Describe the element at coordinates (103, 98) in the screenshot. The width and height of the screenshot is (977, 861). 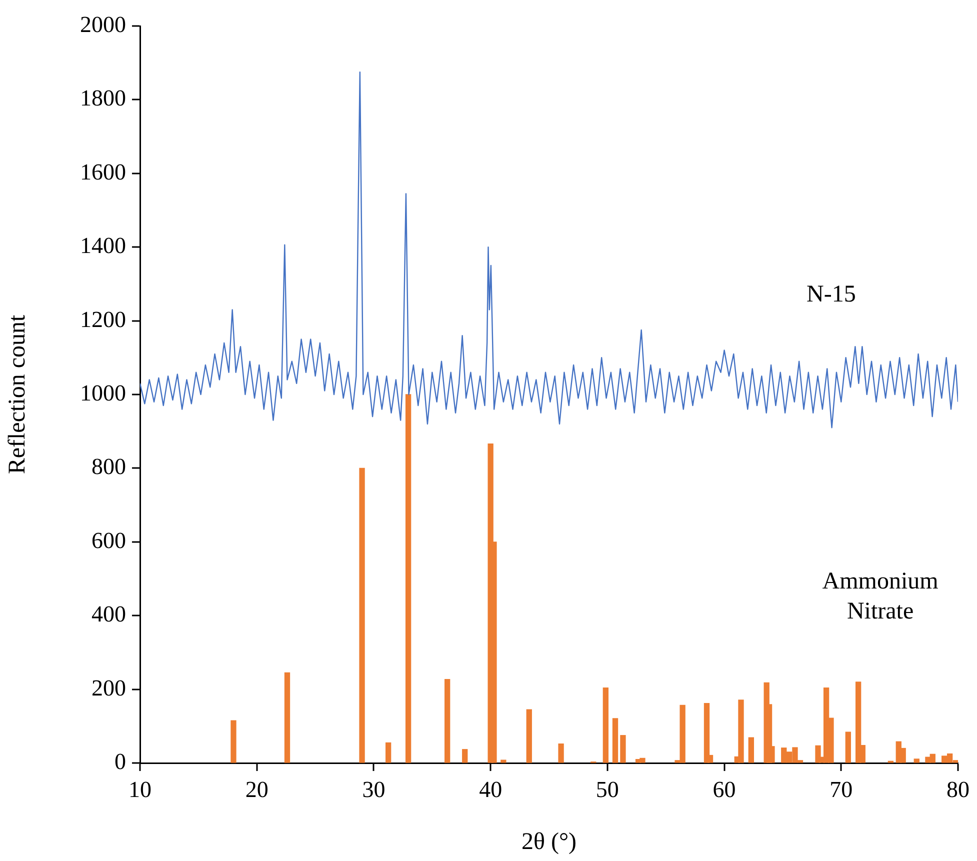
I see `y-tick-label: 1800` at that location.